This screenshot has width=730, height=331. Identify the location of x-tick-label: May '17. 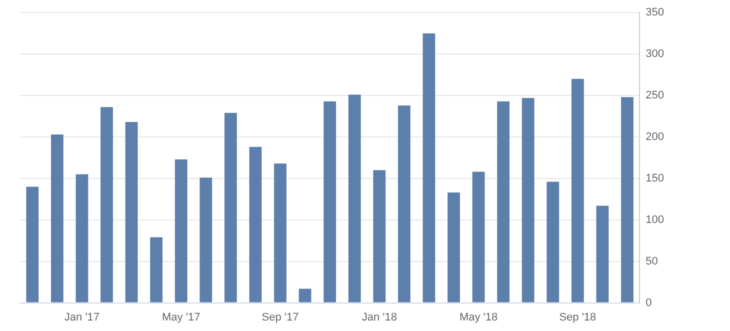
(181, 317).